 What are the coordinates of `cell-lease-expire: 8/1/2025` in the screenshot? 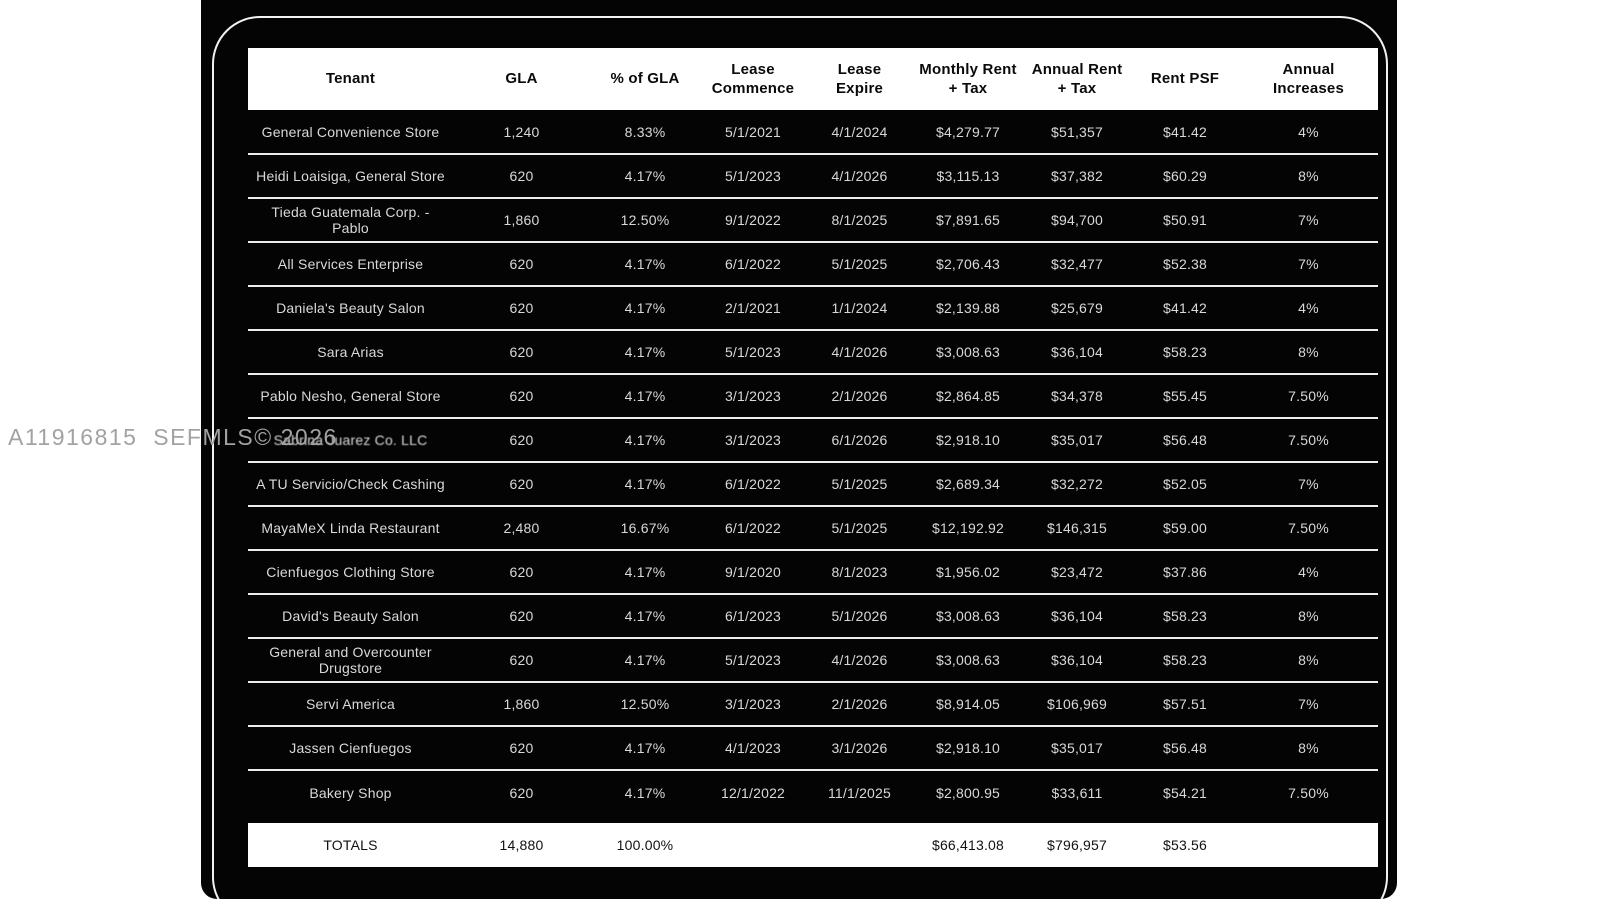 It's located at (859, 220).